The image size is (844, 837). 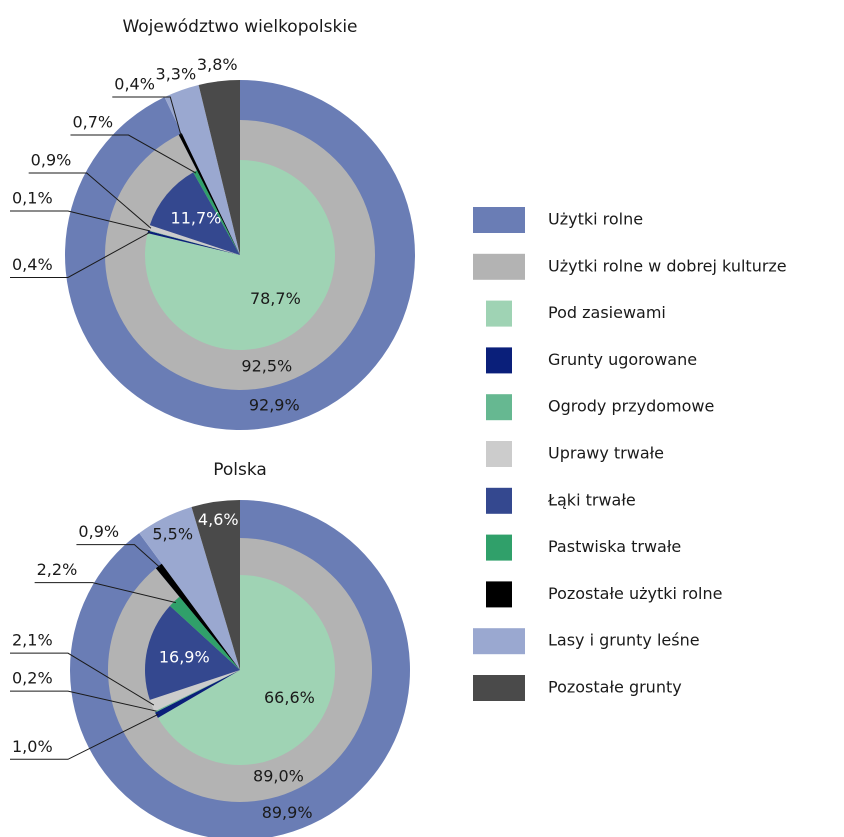 I want to click on data-label: 66,6%, so click(x=289, y=697).